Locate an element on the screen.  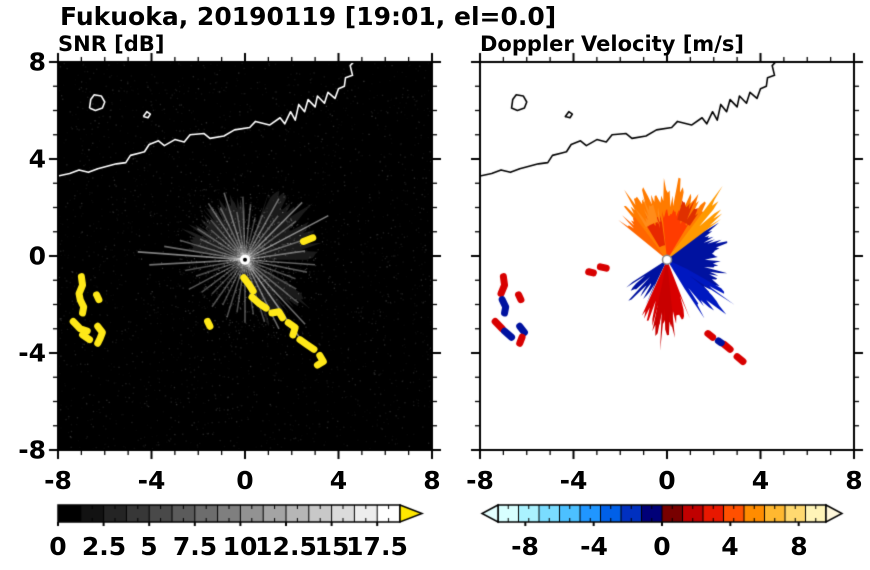
y-tick-label: -4 is located at coordinates (32, 353).